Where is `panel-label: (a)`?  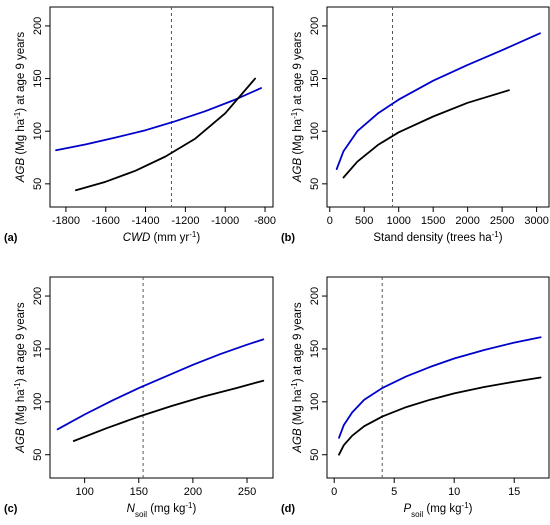 panel-label: (a) is located at coordinates (11, 238).